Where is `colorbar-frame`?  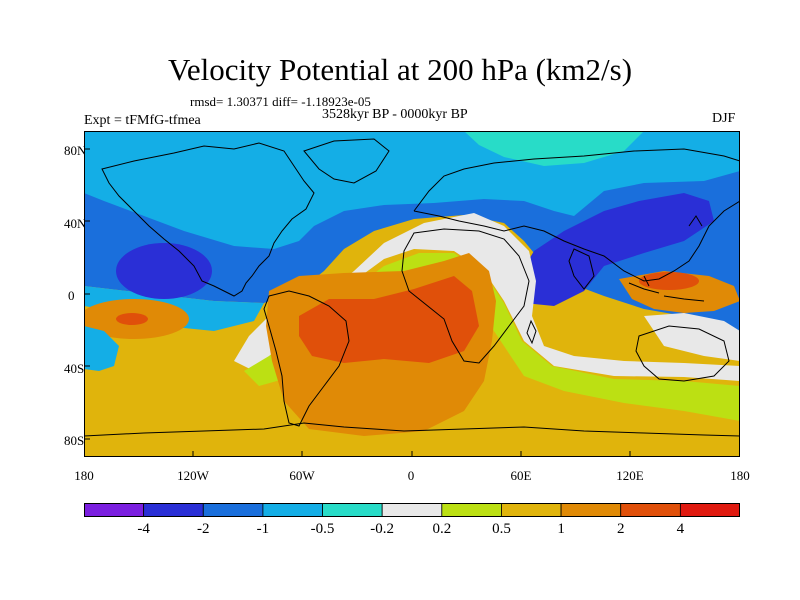
colorbar-frame is located at coordinates (412, 510).